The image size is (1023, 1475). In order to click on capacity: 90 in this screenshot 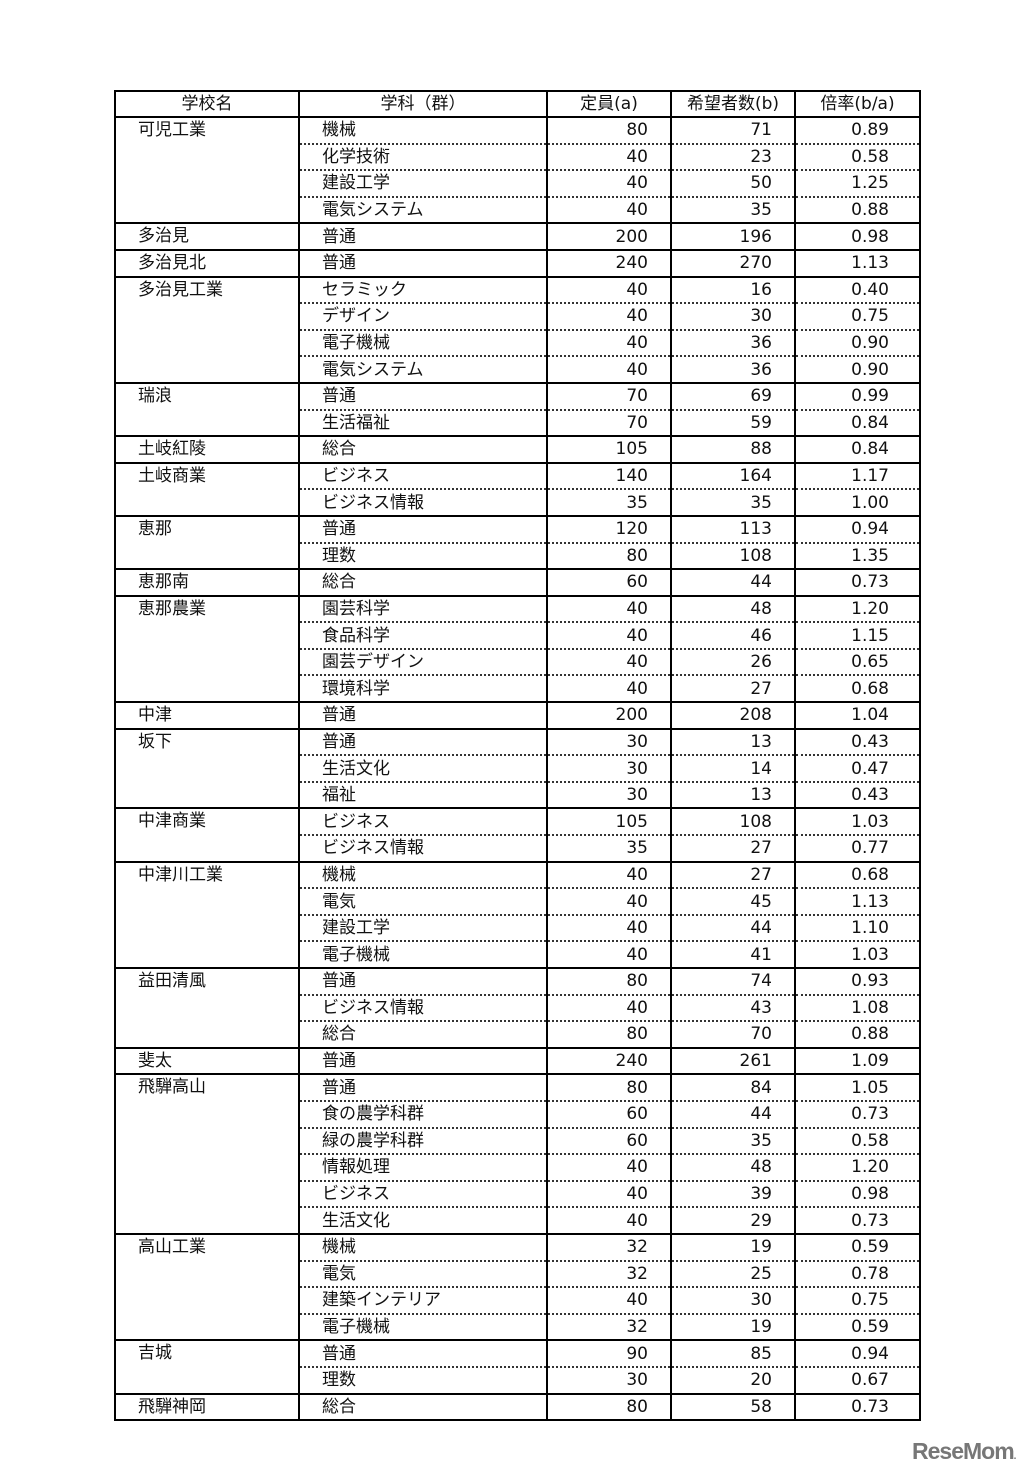, I will do `click(609, 1353)`.